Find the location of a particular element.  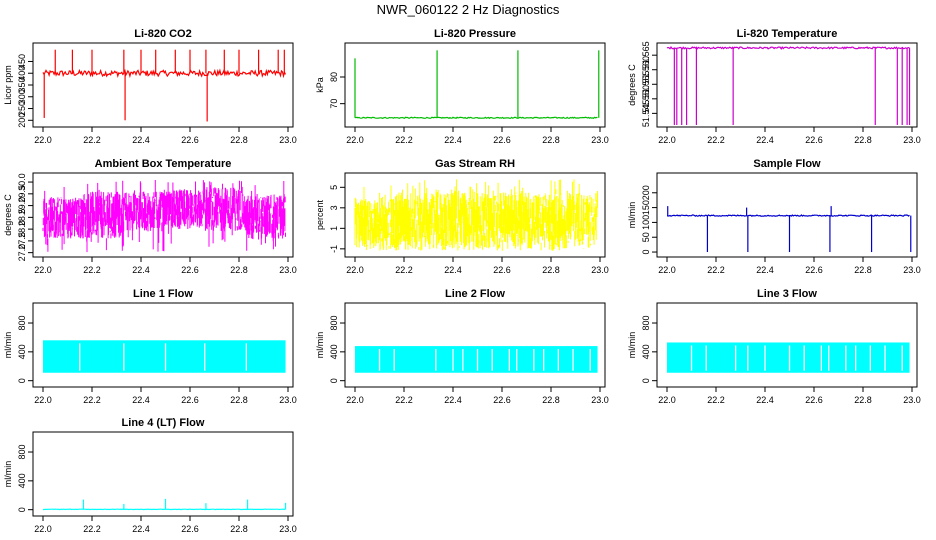

page-title: NWR_060122 2 Hz Diagnostics is located at coordinates (468, 9).